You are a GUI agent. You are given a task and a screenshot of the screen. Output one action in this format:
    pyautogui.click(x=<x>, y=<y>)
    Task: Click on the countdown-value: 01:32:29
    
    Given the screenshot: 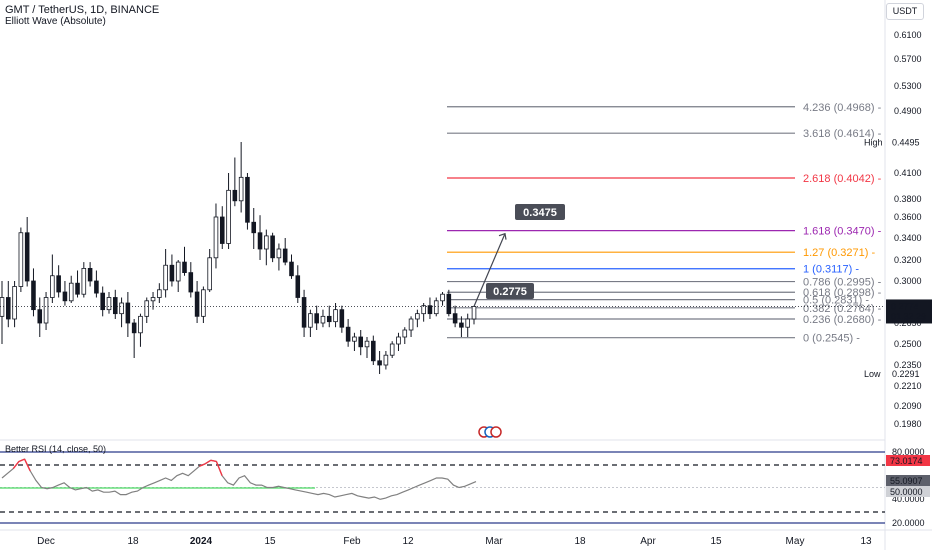 What is the action you would take?
    pyautogui.click(x=908, y=316)
    